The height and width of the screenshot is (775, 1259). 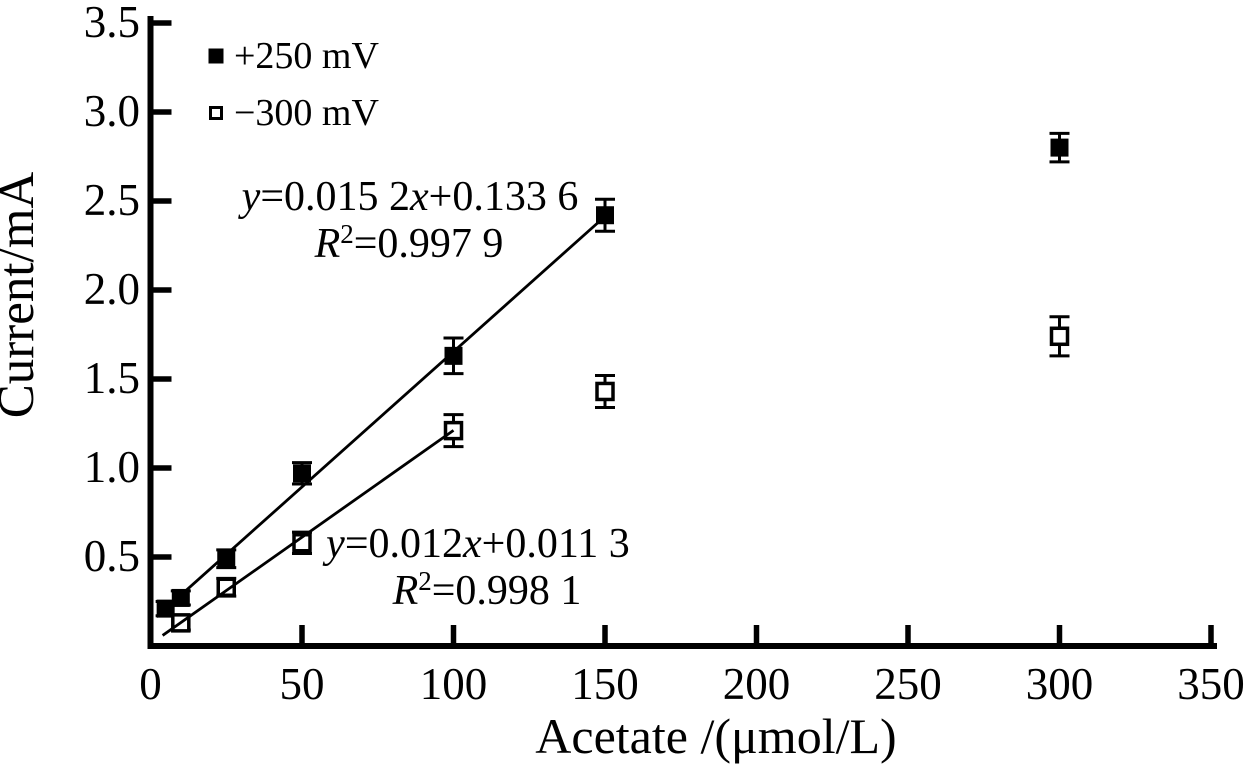 I want to click on filled-square-legend-marker, so click(x=216, y=56).